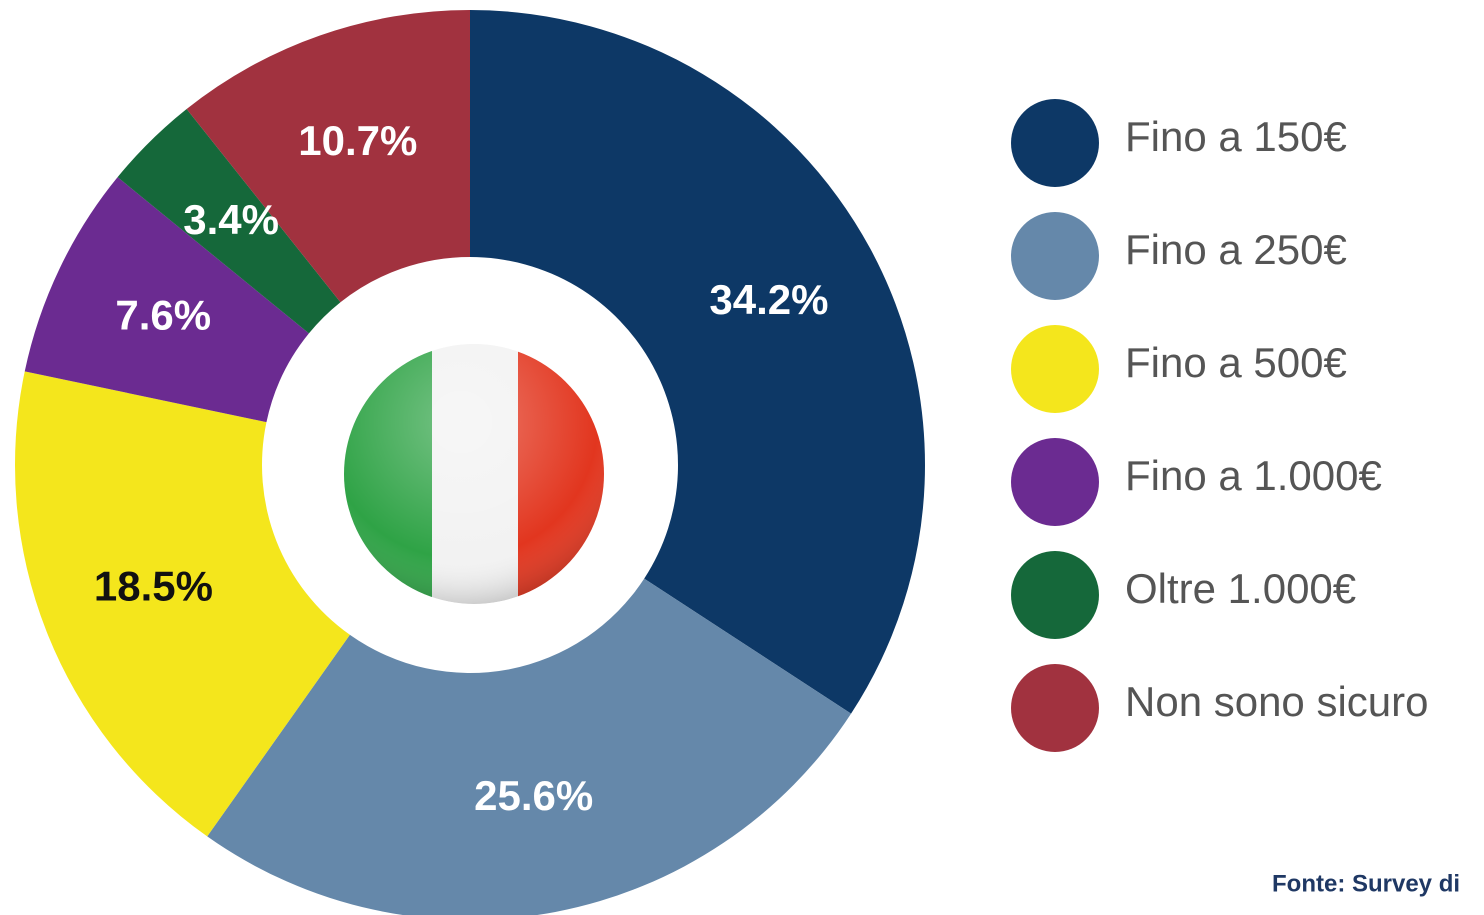  I want to click on value-label: 34.2%, so click(768, 299).